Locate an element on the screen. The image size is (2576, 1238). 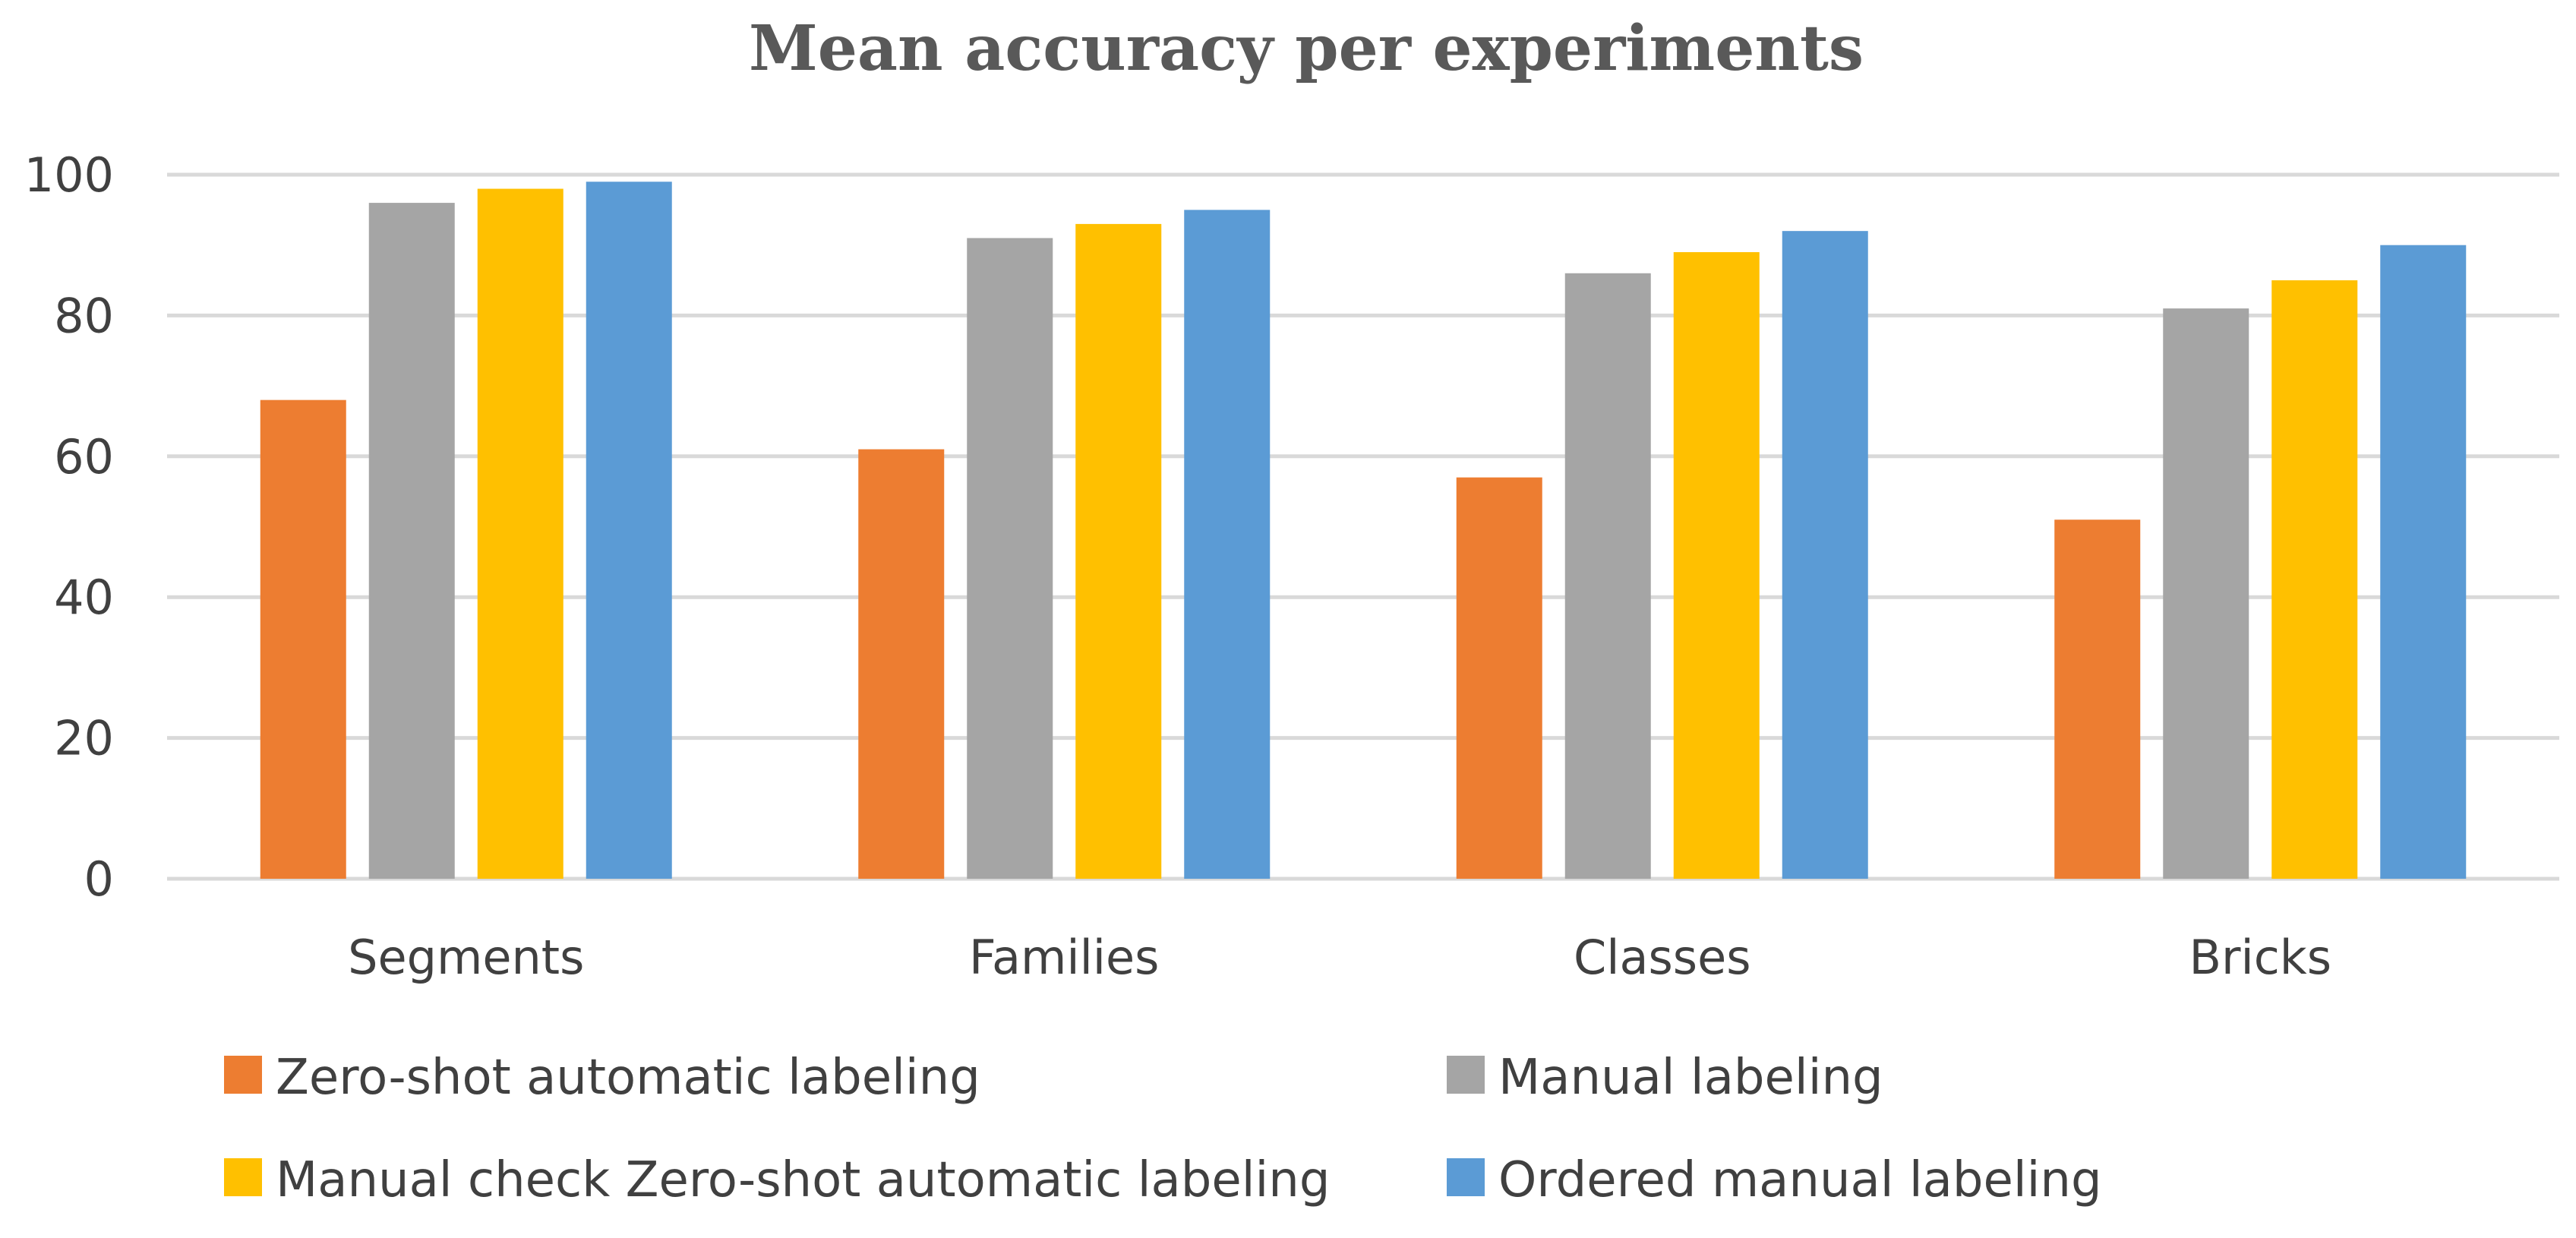
legend-label: Zero-shot automatic labeling is located at coordinates (628, 1078).